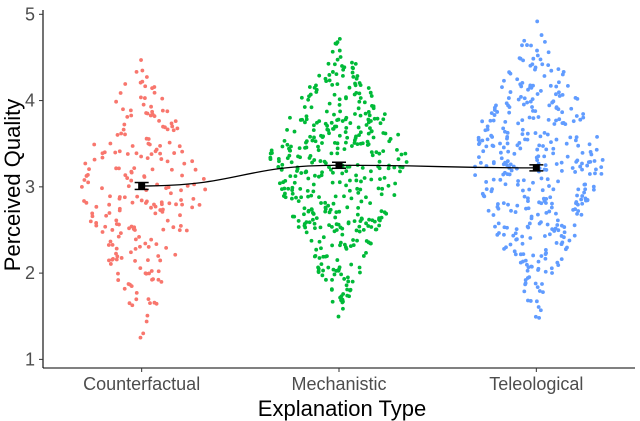 The image size is (640, 421). I want to click on x-axis-ticks: Counterfactual Mechanistic Teleological, so click(333, 381).